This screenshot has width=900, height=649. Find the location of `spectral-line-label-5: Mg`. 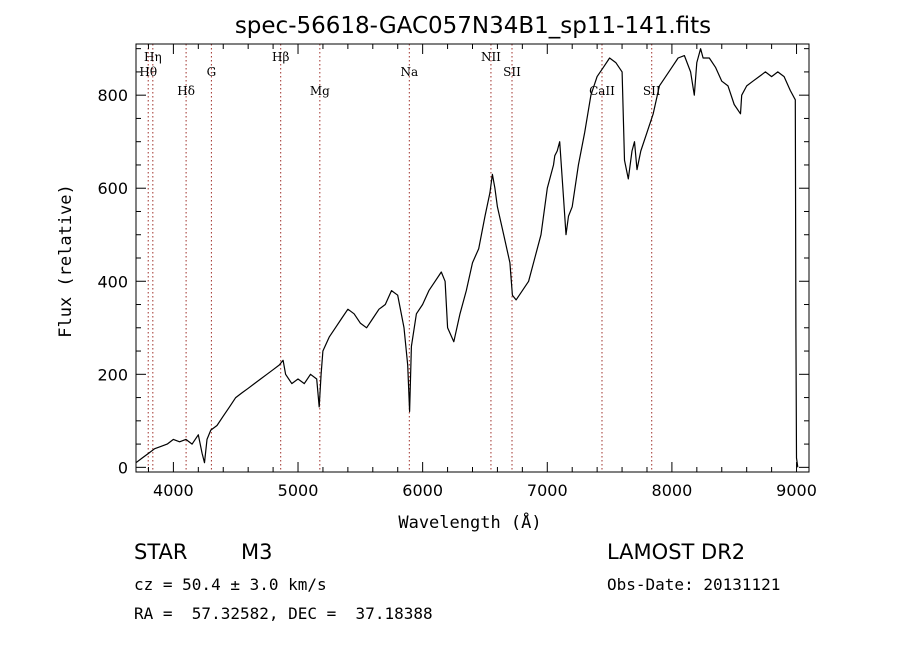

spectral-line-label-5: Mg is located at coordinates (320, 91).